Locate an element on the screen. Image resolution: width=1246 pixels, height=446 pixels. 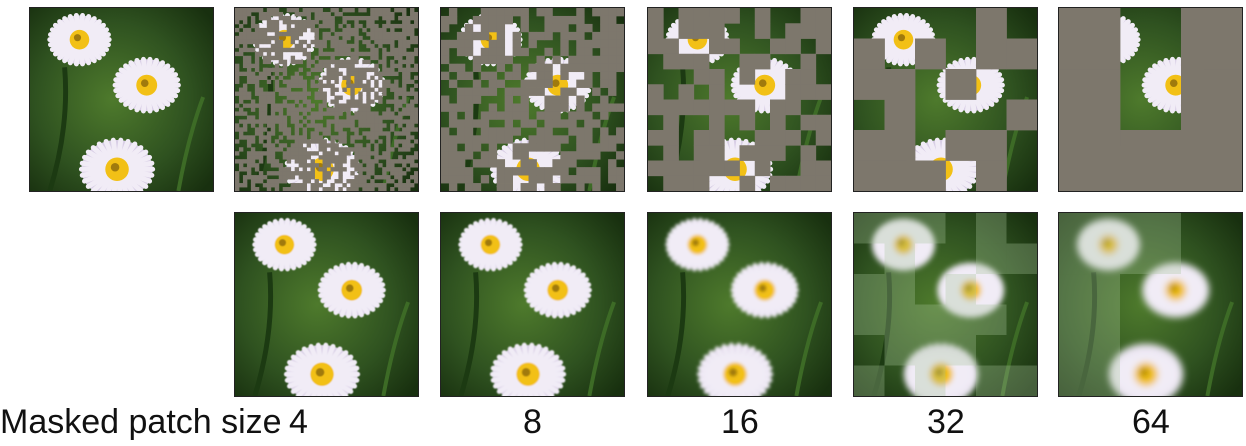
original-image is located at coordinates (121, 99).